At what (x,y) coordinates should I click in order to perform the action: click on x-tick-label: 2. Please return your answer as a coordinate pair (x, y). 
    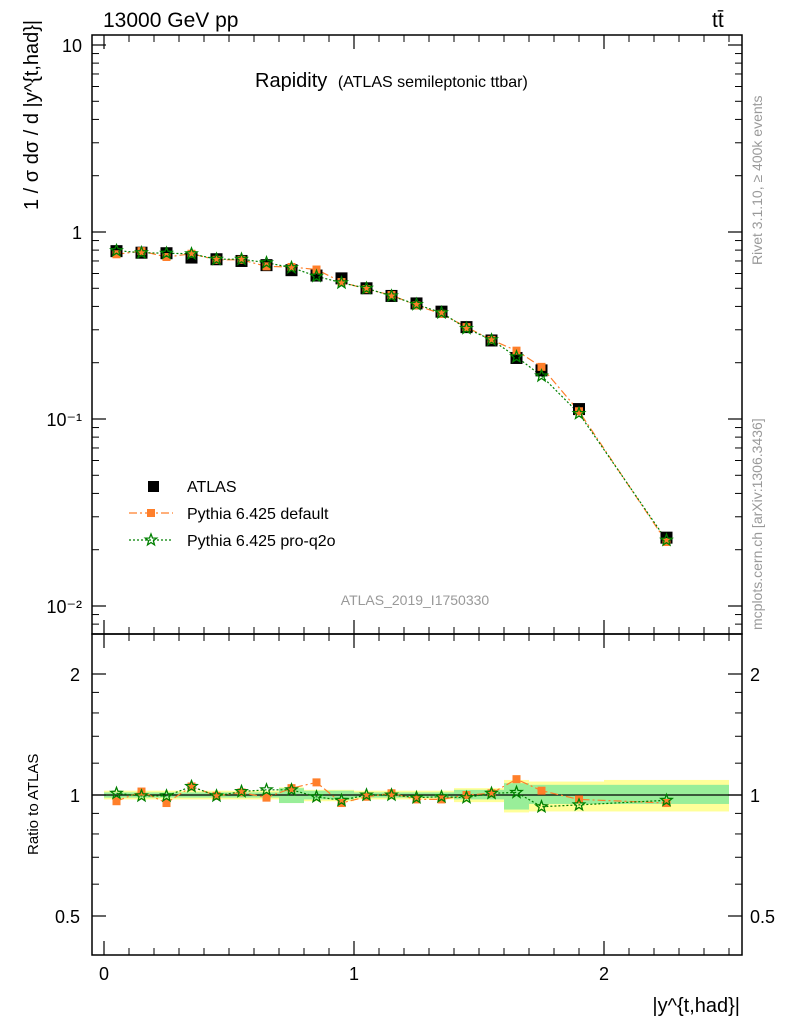
    Looking at the image, I should click on (604, 974).